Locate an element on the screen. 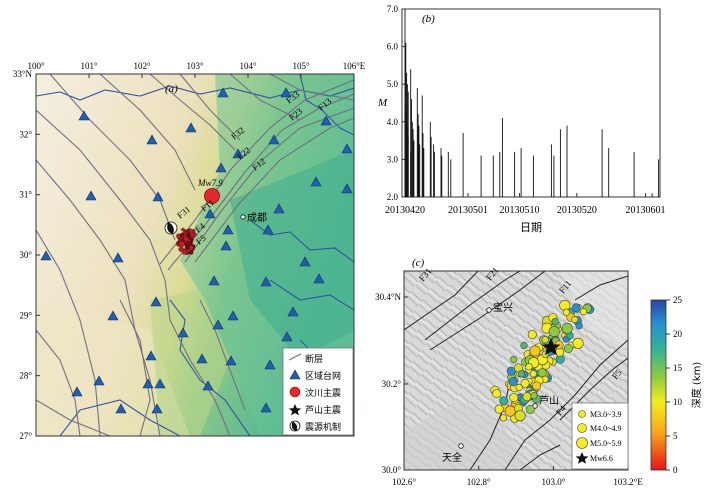 The width and height of the screenshot is (721, 504). a-lon-tick-label: 104° is located at coordinates (248, 66).